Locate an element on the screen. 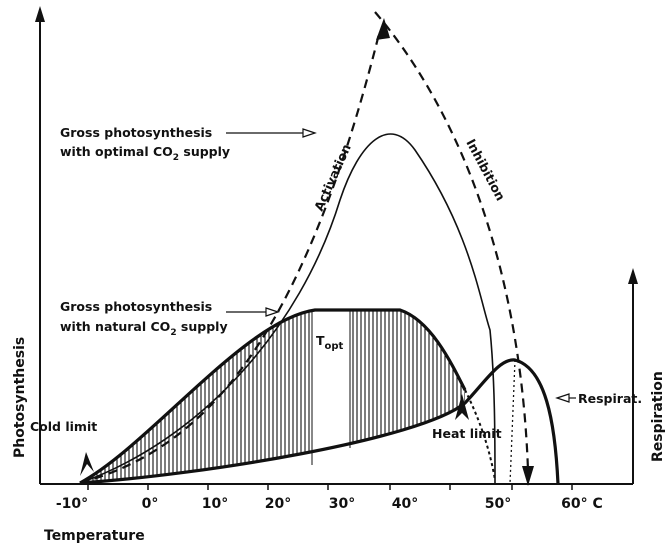  inhibition-label: Inhibition is located at coordinates (485, 169).